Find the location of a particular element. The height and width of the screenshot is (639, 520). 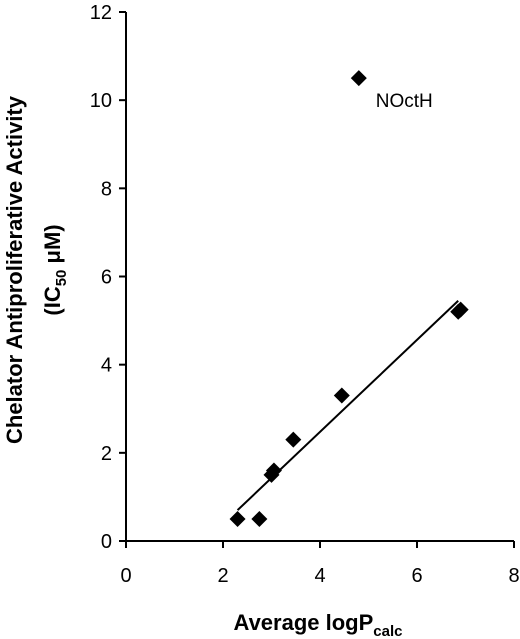

x-axis-title-subscript: calc is located at coordinates (387, 631).